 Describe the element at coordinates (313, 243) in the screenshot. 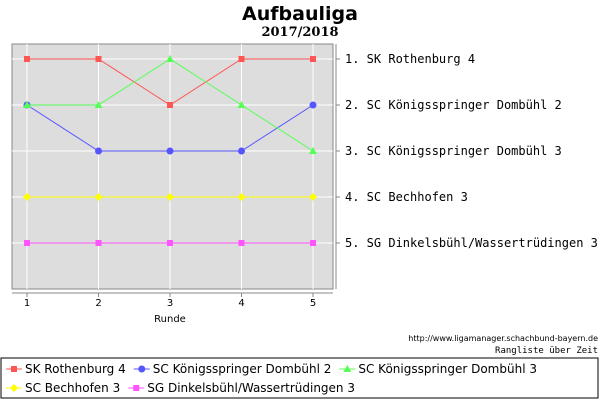

I see `data-point-s5-x5` at that location.